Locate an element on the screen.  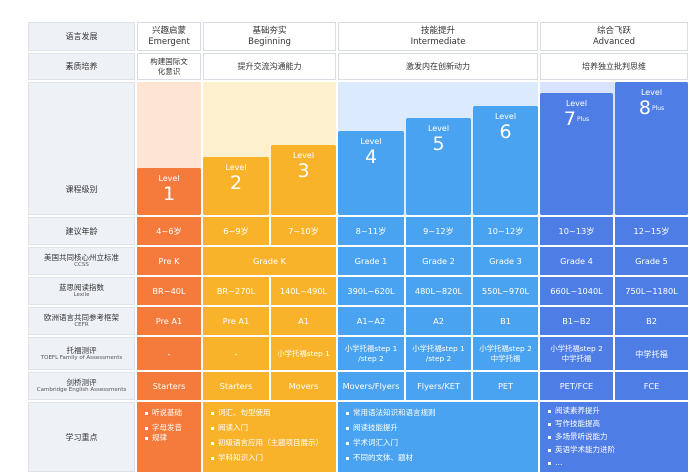
cefr-l3: A1 is located at coordinates (303, 321).